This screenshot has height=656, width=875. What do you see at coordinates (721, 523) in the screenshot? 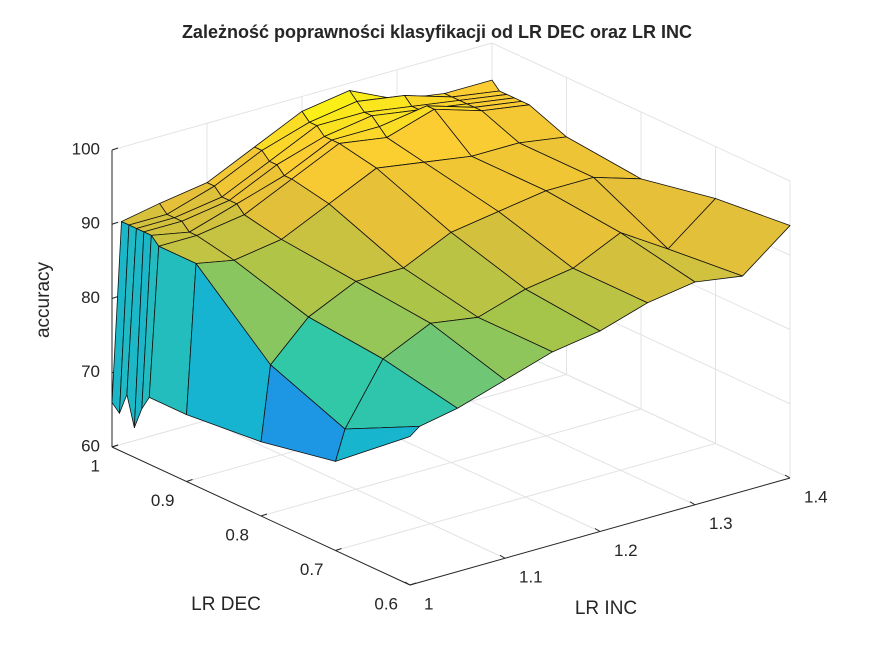
I see `x-tick-label: 1.3` at bounding box center [721, 523].